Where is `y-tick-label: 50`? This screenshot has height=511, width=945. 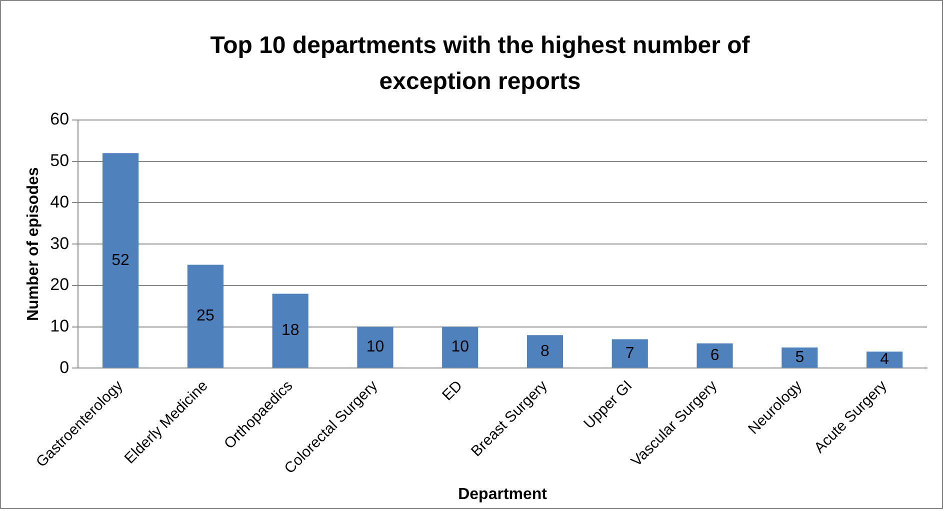
y-tick-label: 50 is located at coordinates (60, 160).